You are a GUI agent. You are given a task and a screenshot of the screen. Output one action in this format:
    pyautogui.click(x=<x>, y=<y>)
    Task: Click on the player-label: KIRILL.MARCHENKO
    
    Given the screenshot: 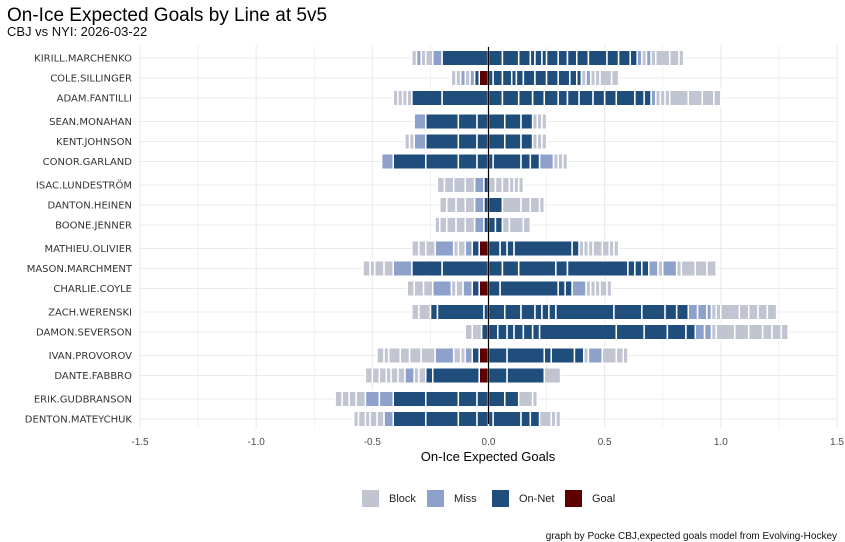 What is the action you would take?
    pyautogui.click(x=83, y=59)
    